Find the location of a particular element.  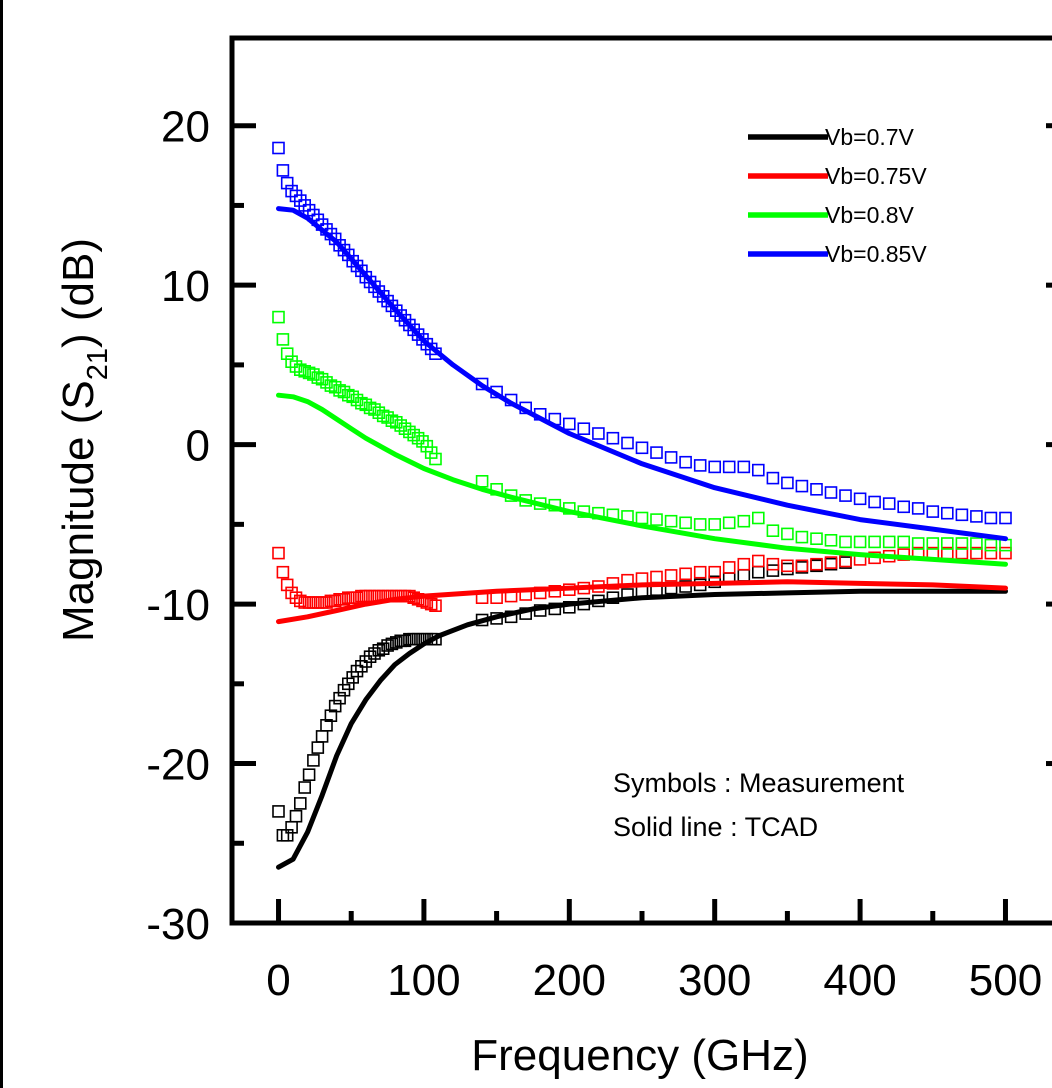

x-tick-label: 0 is located at coordinates (278, 980).